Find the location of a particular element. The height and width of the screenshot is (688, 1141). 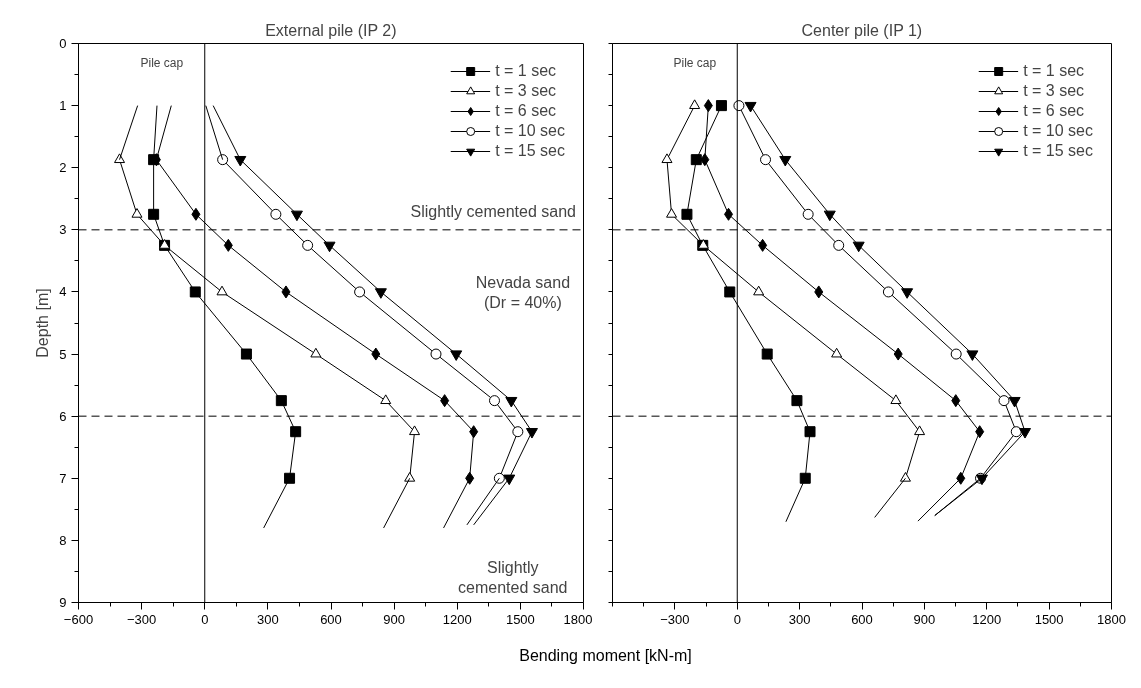

y-tick-label: 3 is located at coordinates (63, 230).